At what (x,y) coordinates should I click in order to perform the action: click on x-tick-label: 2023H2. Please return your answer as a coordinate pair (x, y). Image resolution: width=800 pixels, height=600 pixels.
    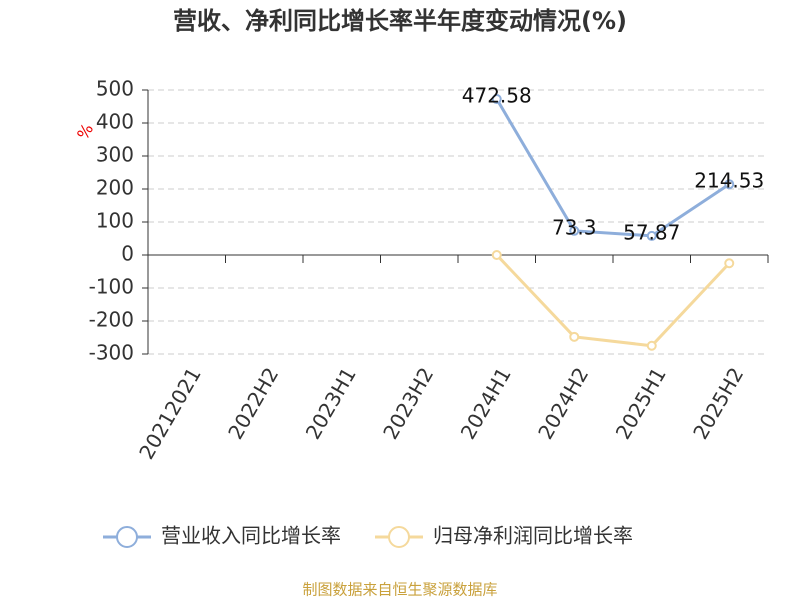
    Looking at the image, I should click on (408, 403).